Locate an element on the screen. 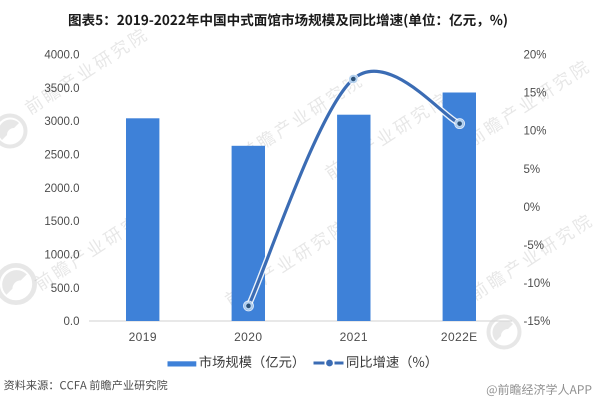 Image resolution: width=600 pixels, height=416 pixels. svg-text: 2022E is located at coordinates (459, 337).